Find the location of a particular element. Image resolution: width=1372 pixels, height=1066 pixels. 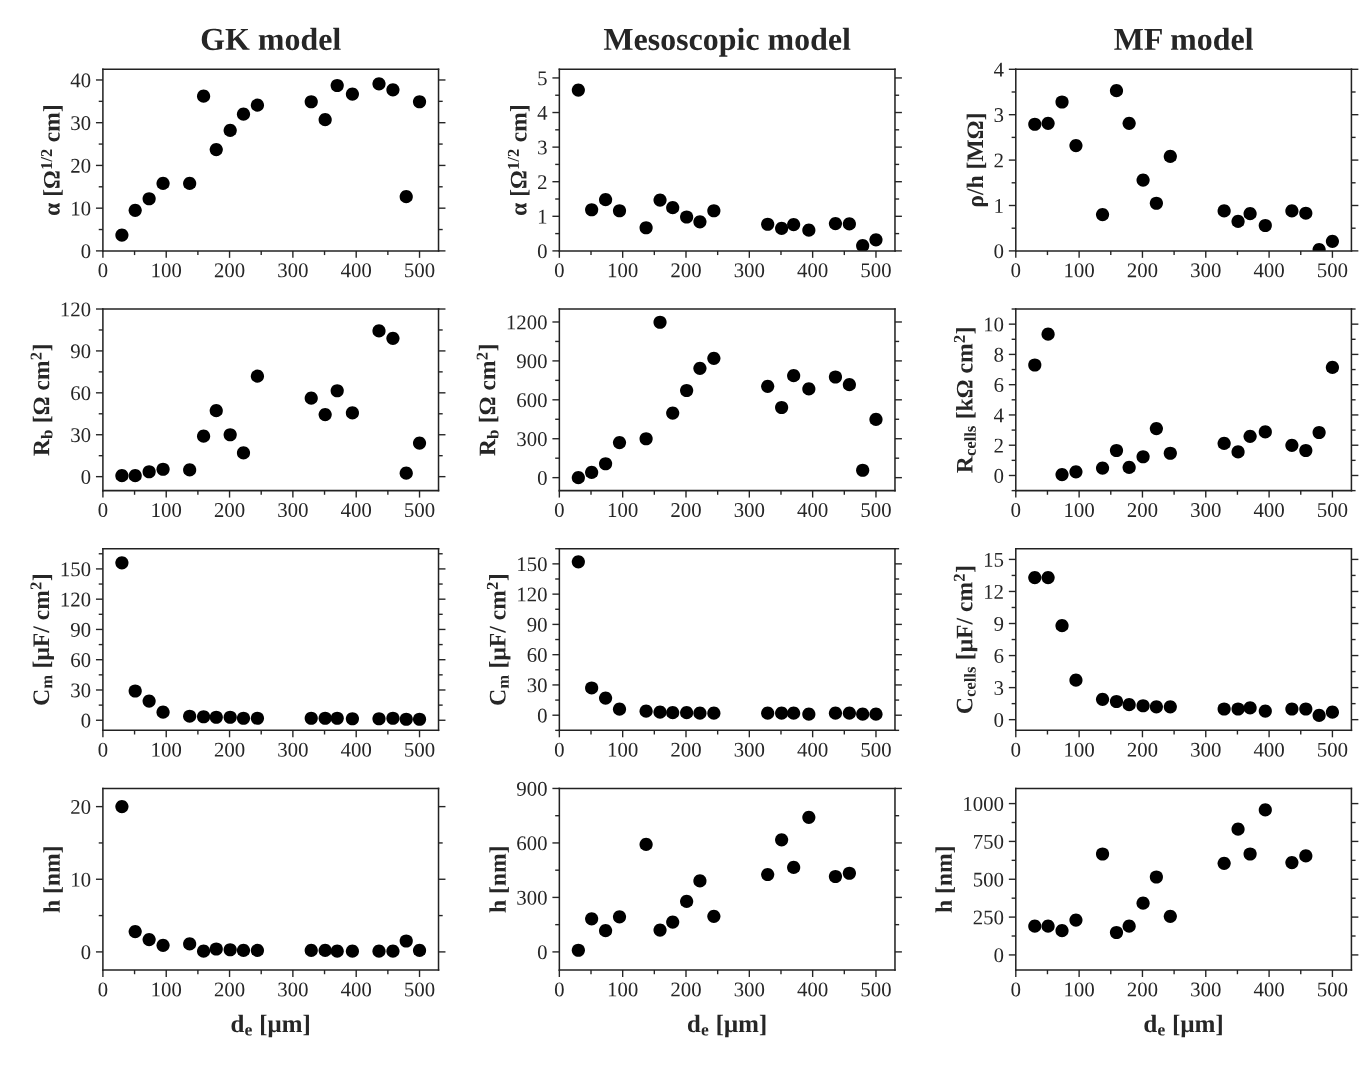

y-tick-label: 2 is located at coordinates (998, 160).